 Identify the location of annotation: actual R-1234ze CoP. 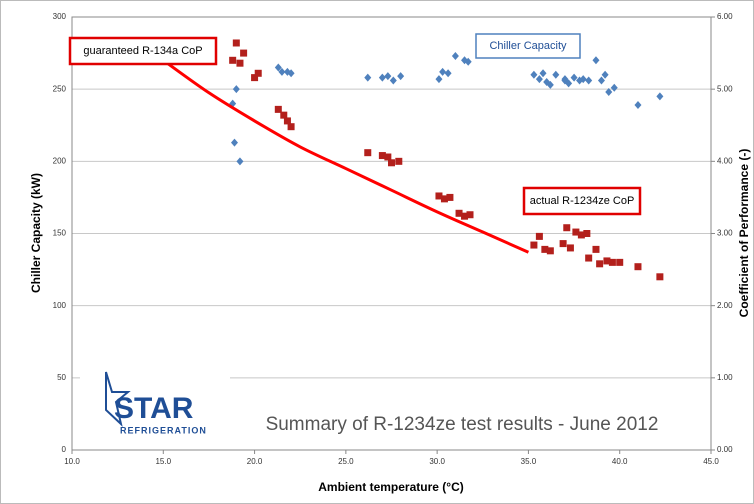
(582, 201).